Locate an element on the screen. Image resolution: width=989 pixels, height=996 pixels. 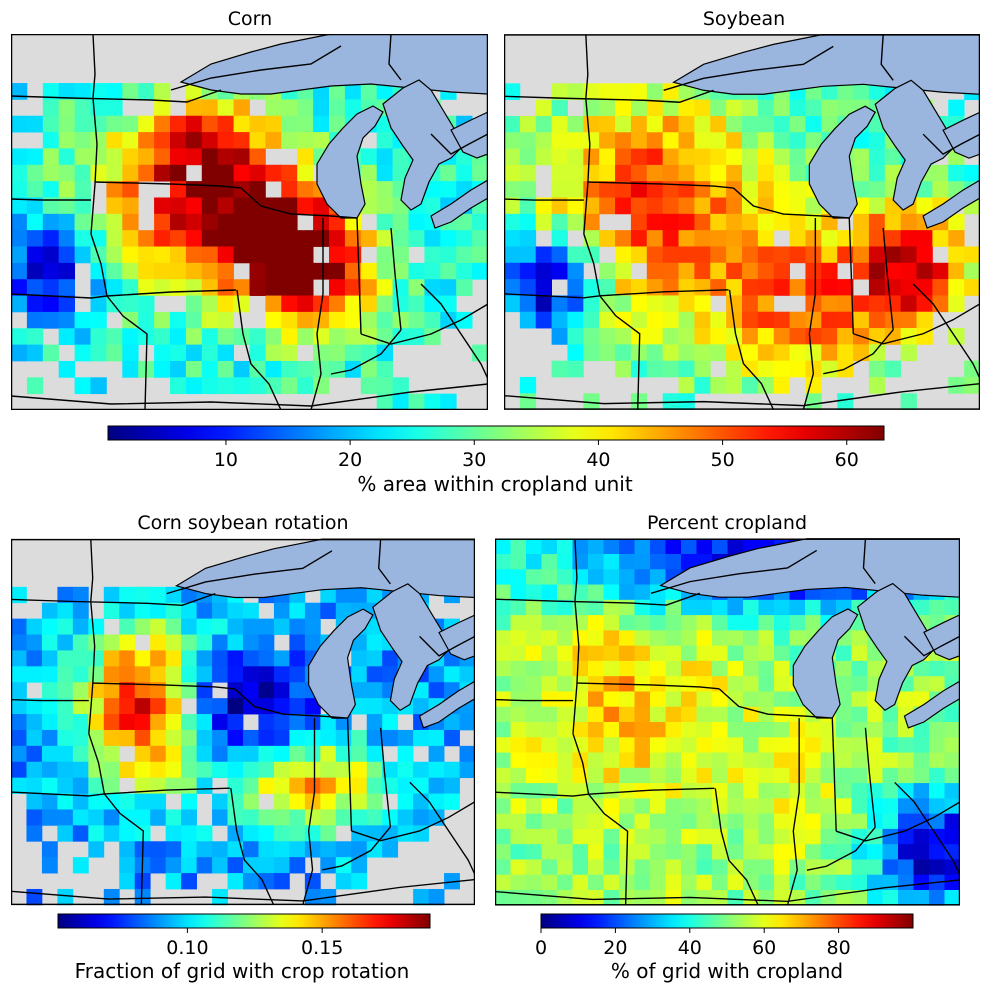
colorbar-tick-label: 20 is located at coordinates (350, 460).